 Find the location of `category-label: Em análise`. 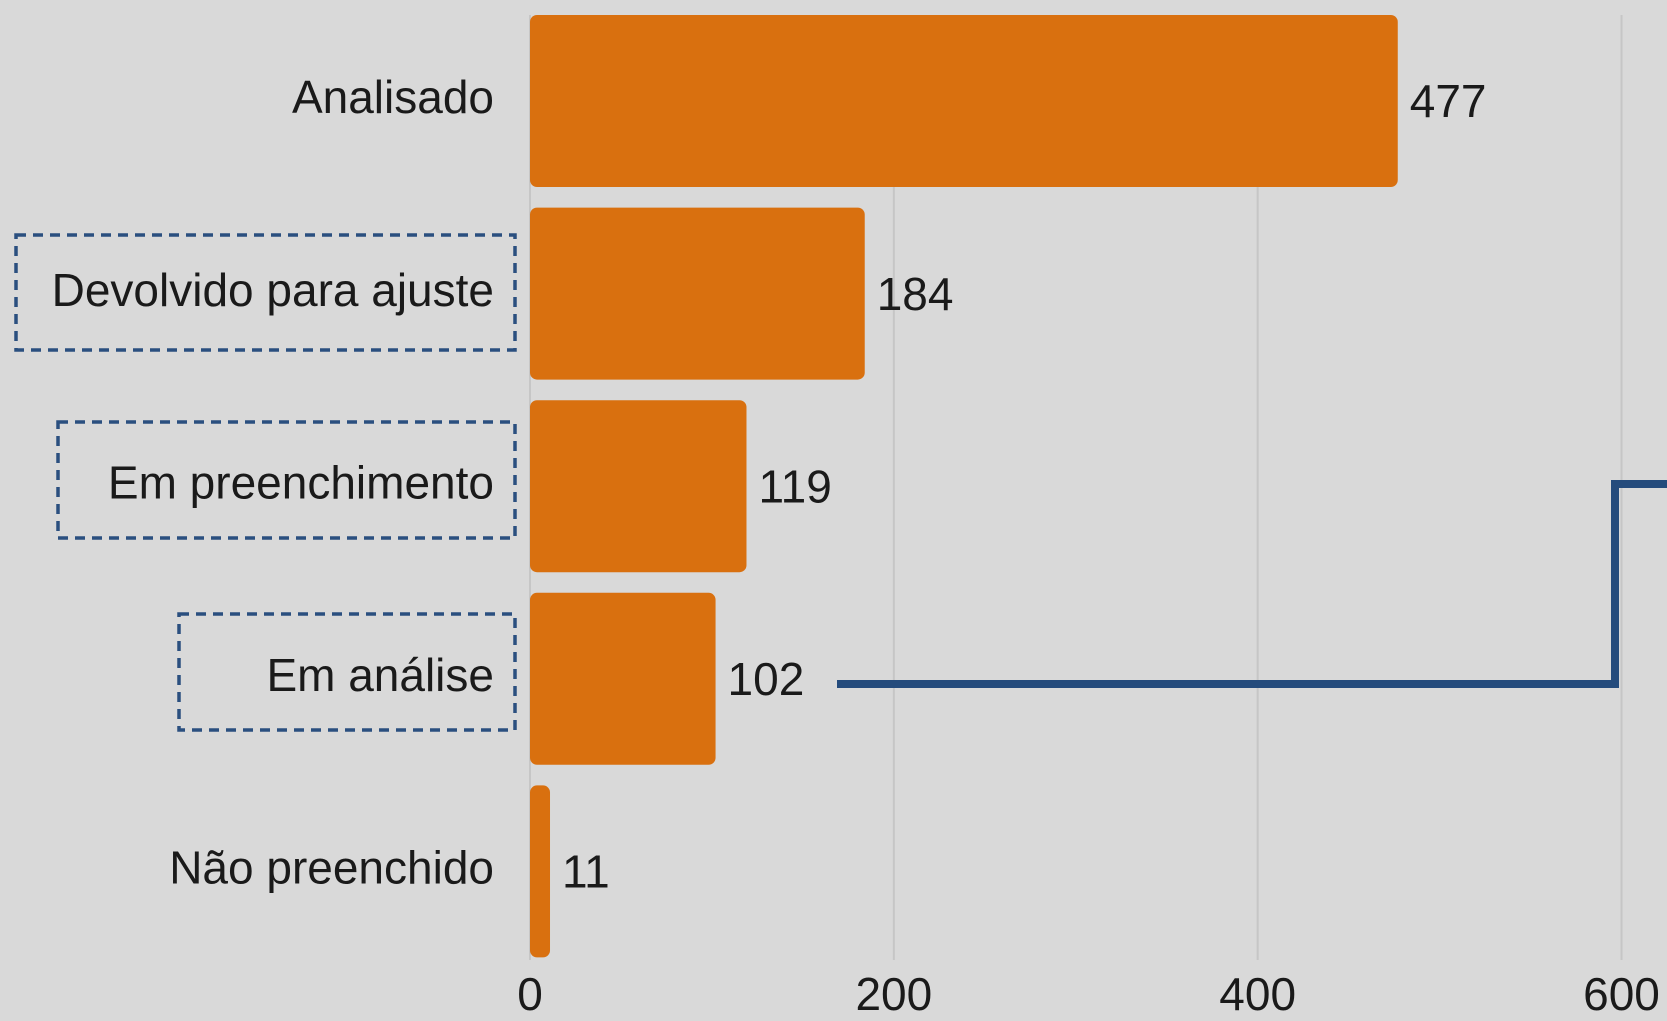

category-label: Em análise is located at coordinates (380, 675).